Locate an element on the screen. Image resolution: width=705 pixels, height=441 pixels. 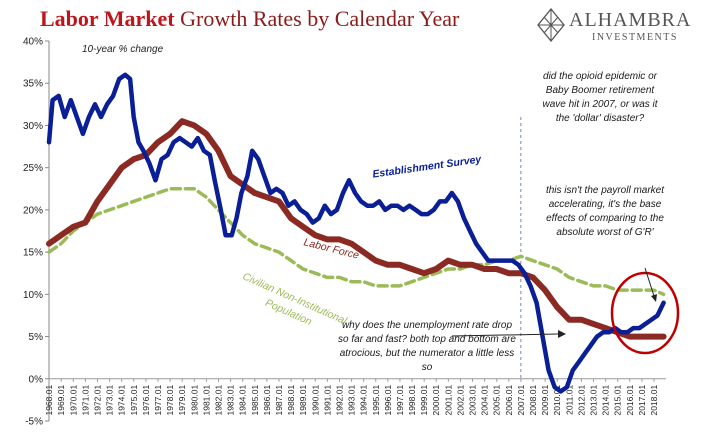
x-tick-label: 1996.01 is located at coordinates (388, 400).